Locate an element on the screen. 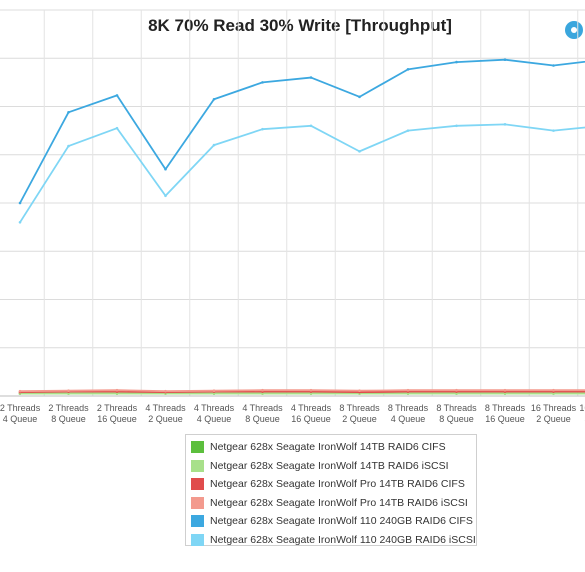  x-tick-label: 8 Threads 8 Queue is located at coordinates (456, 413).